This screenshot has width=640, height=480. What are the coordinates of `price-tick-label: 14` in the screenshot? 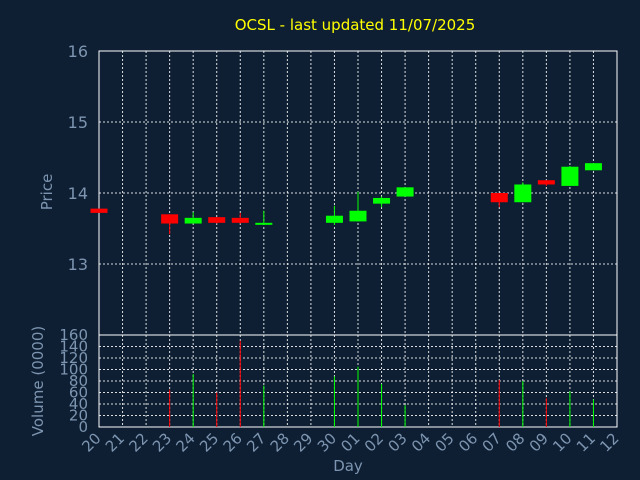 It's located at (78, 193).